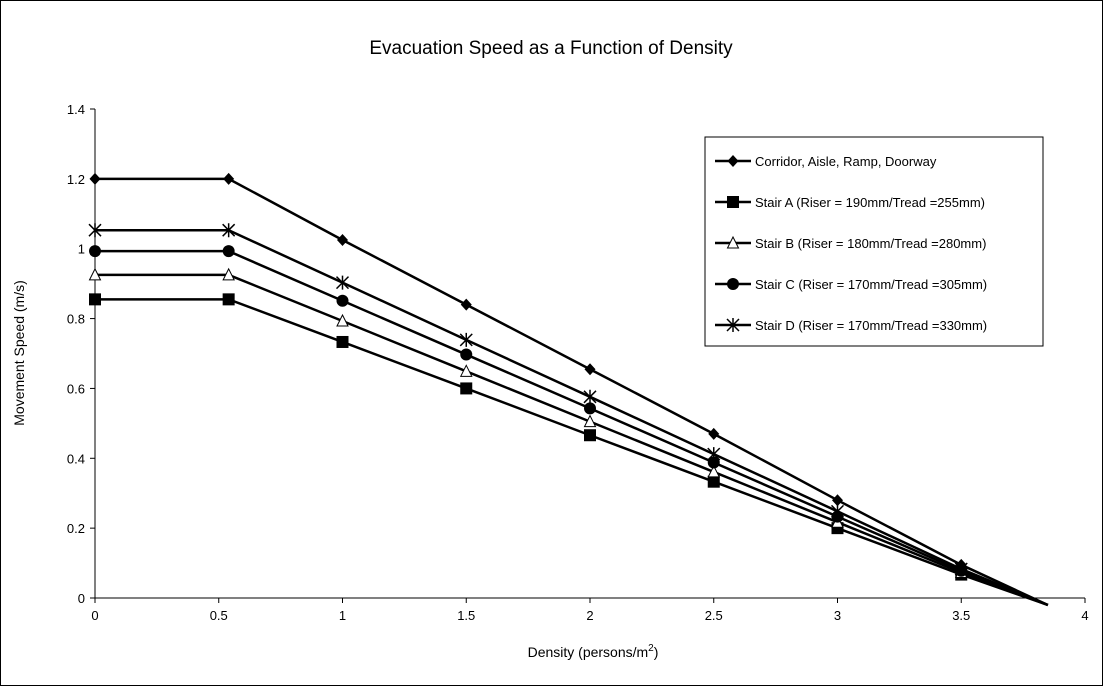  Describe the element at coordinates (870, 243) in the screenshot. I see `legend-label: Stair B (Riser = 180mm/Tread =280mm)` at that location.